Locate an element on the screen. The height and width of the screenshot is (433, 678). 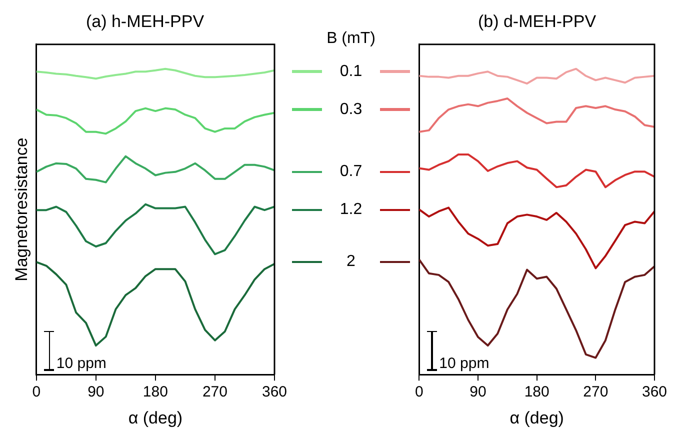
legend-label: 0.7 is located at coordinates (351, 171).